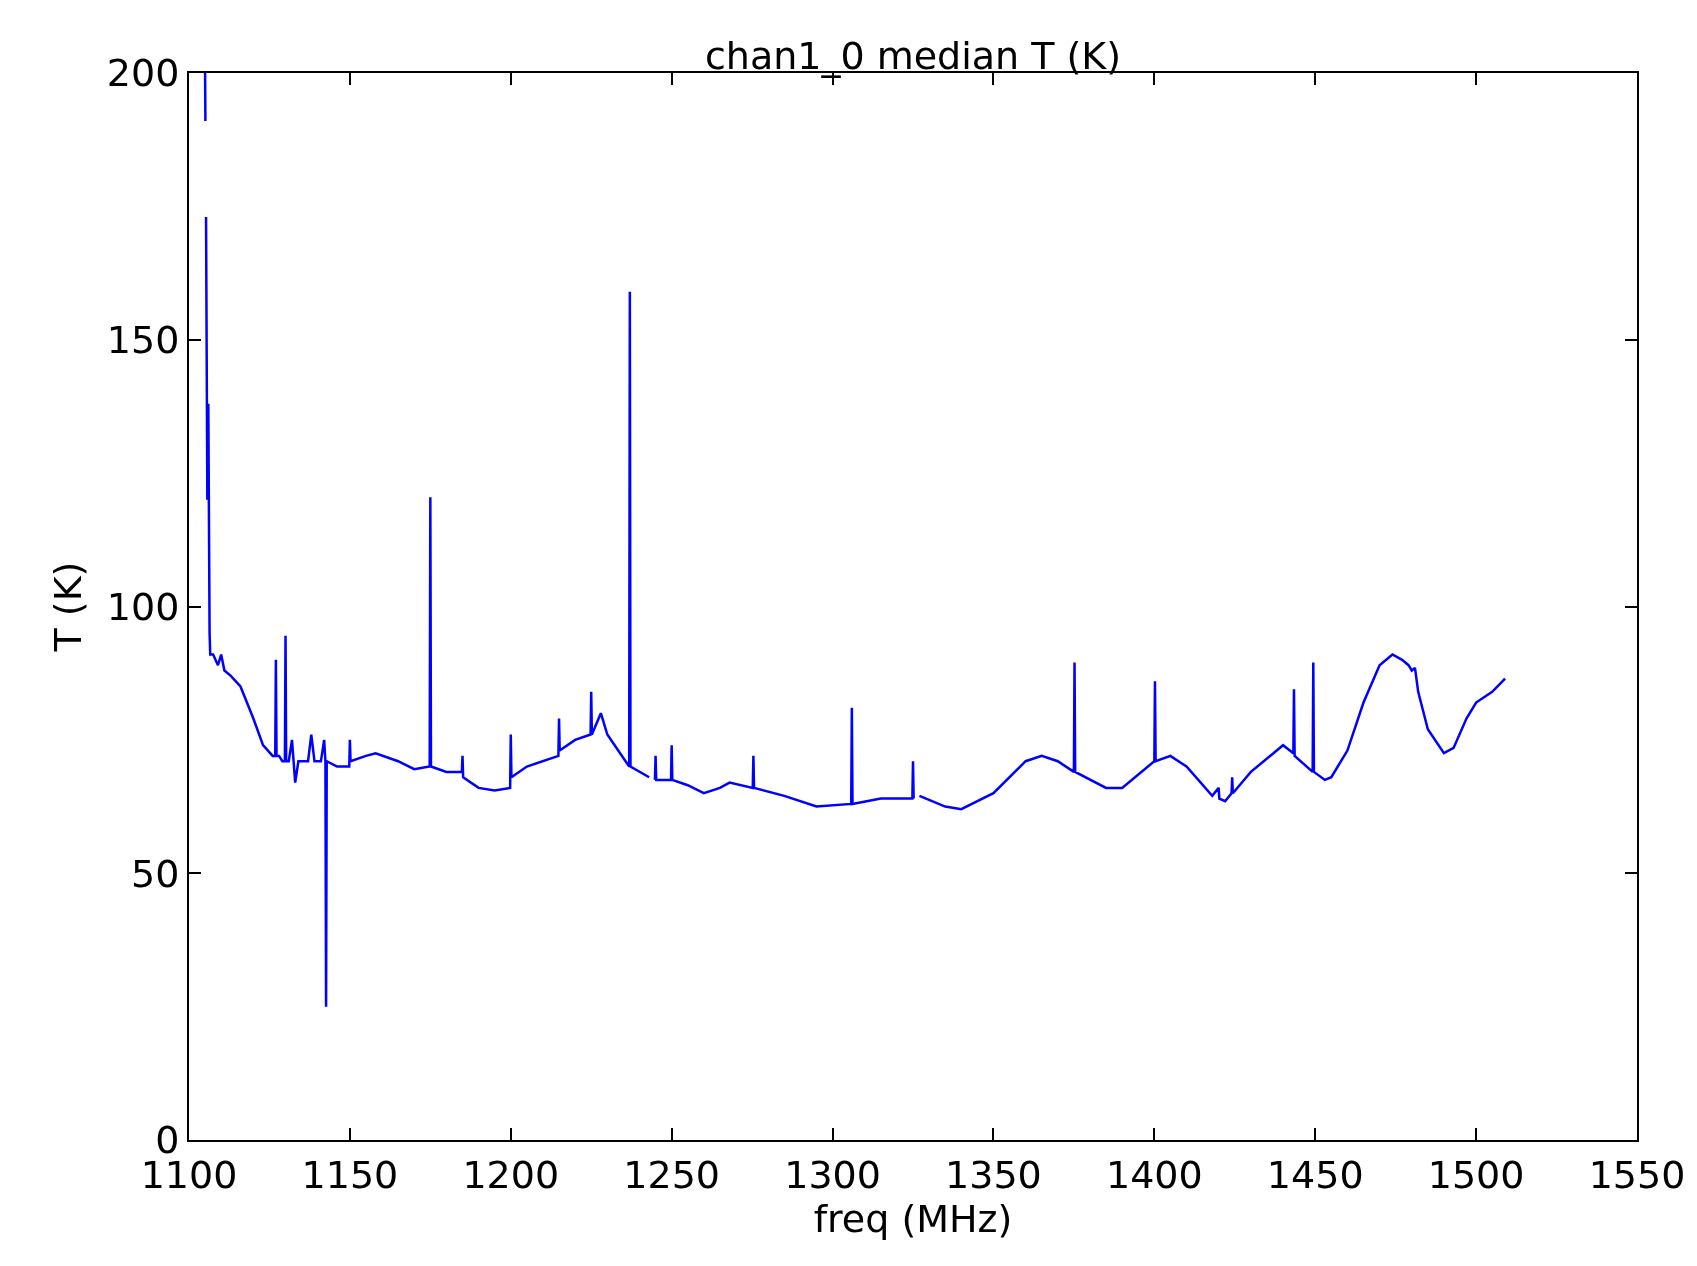 This screenshot has width=1697, height=1266. Describe the element at coordinates (143, 340) in the screenshot. I see `y-tick-label: 150` at that location.